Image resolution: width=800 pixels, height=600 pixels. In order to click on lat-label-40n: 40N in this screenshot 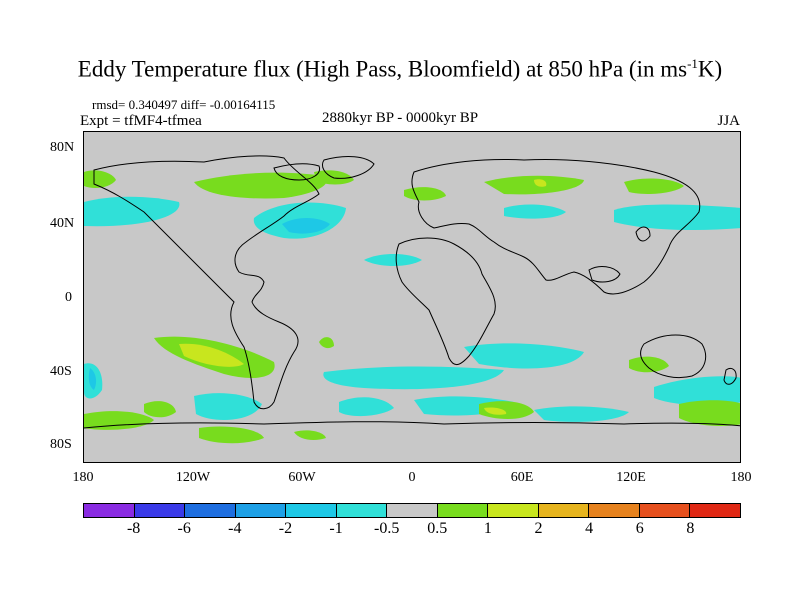, I will do `click(62, 223)`.